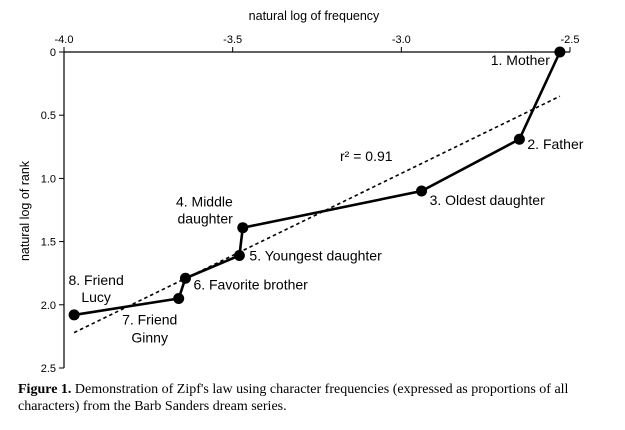 The height and width of the screenshot is (430, 625). What do you see at coordinates (25, 210) in the screenshot?
I see `y-axis-title: natural log of rank` at bounding box center [25, 210].